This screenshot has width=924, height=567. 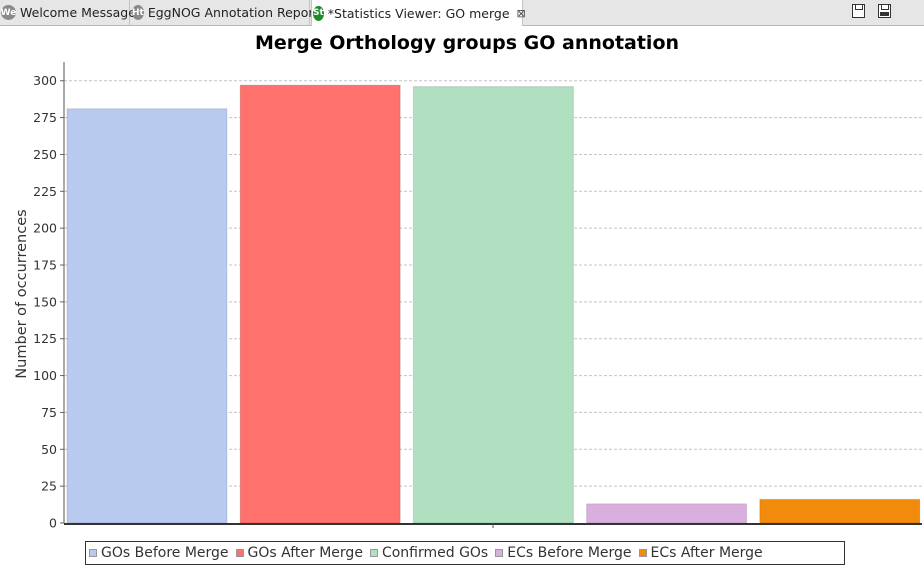 I want to click on y-tick-label: 25, so click(x=49, y=486).